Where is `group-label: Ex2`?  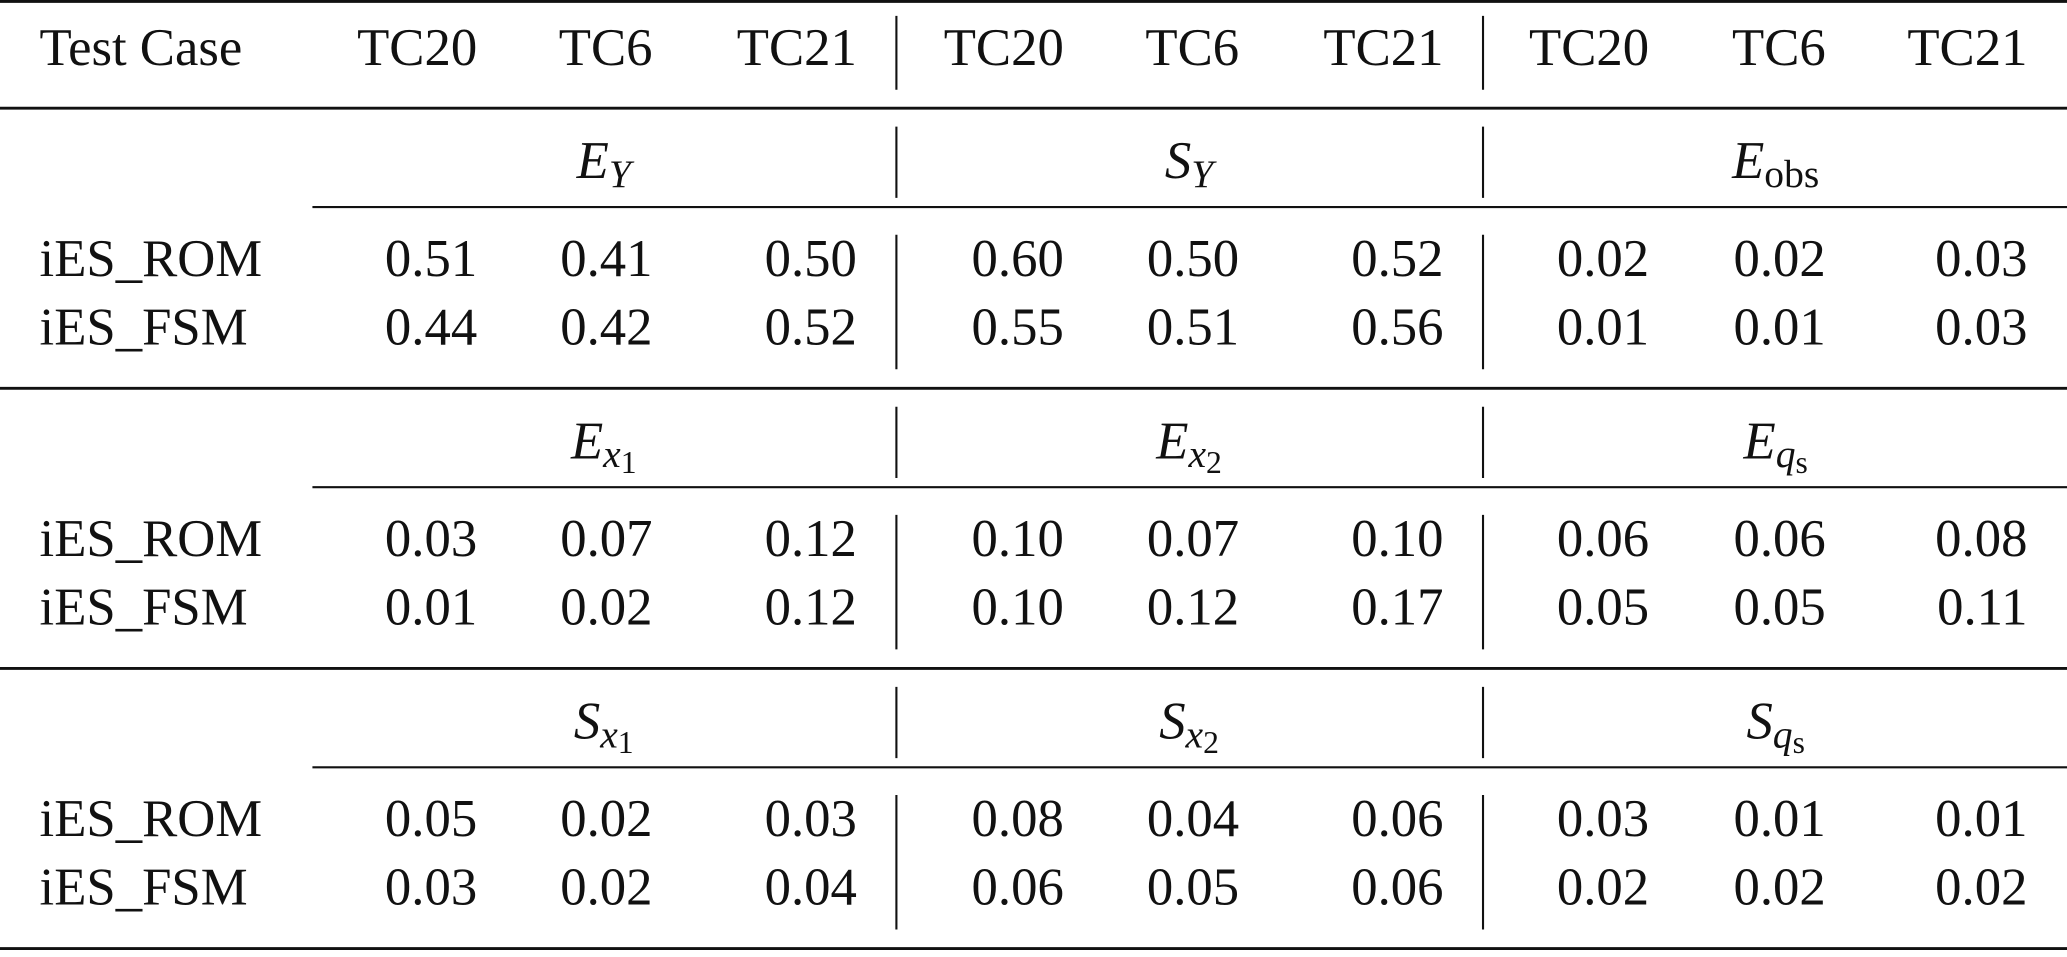
group-label: Ex2 is located at coordinates (1188, 446).